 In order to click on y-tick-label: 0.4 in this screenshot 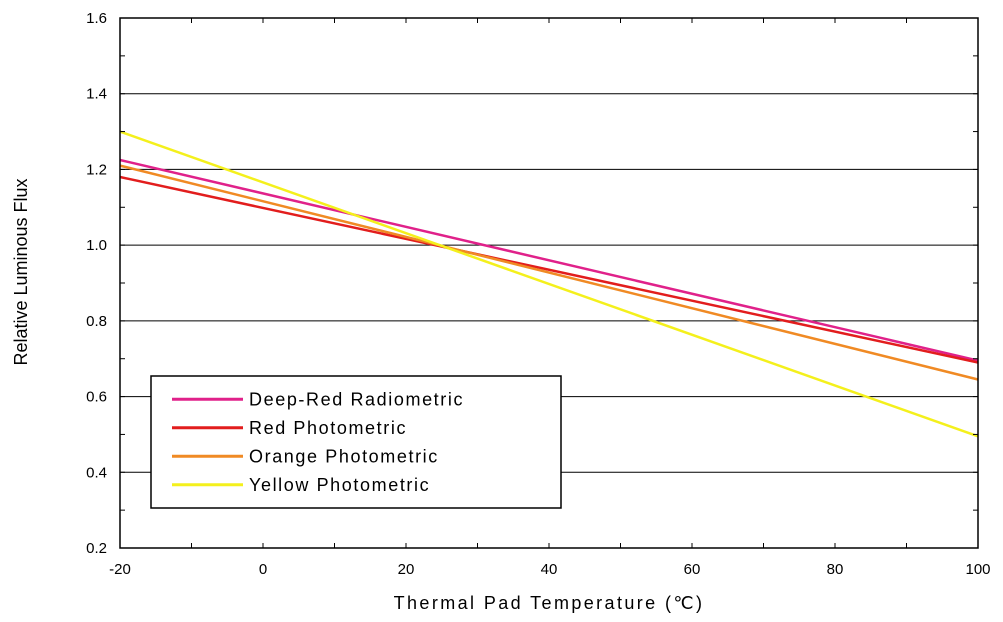, I will do `click(96, 472)`.